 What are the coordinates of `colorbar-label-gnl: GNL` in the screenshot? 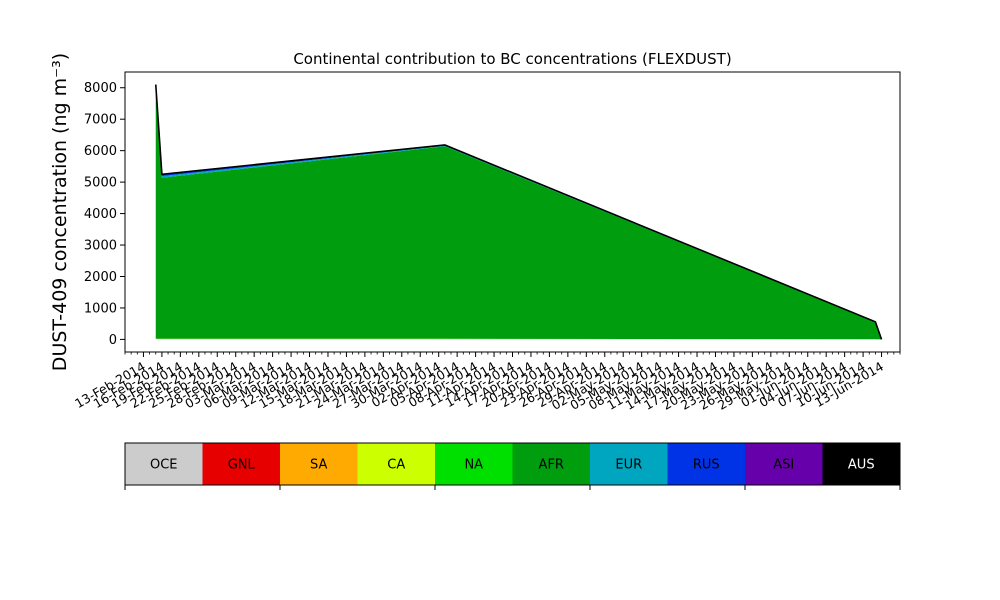 It's located at (242, 465).